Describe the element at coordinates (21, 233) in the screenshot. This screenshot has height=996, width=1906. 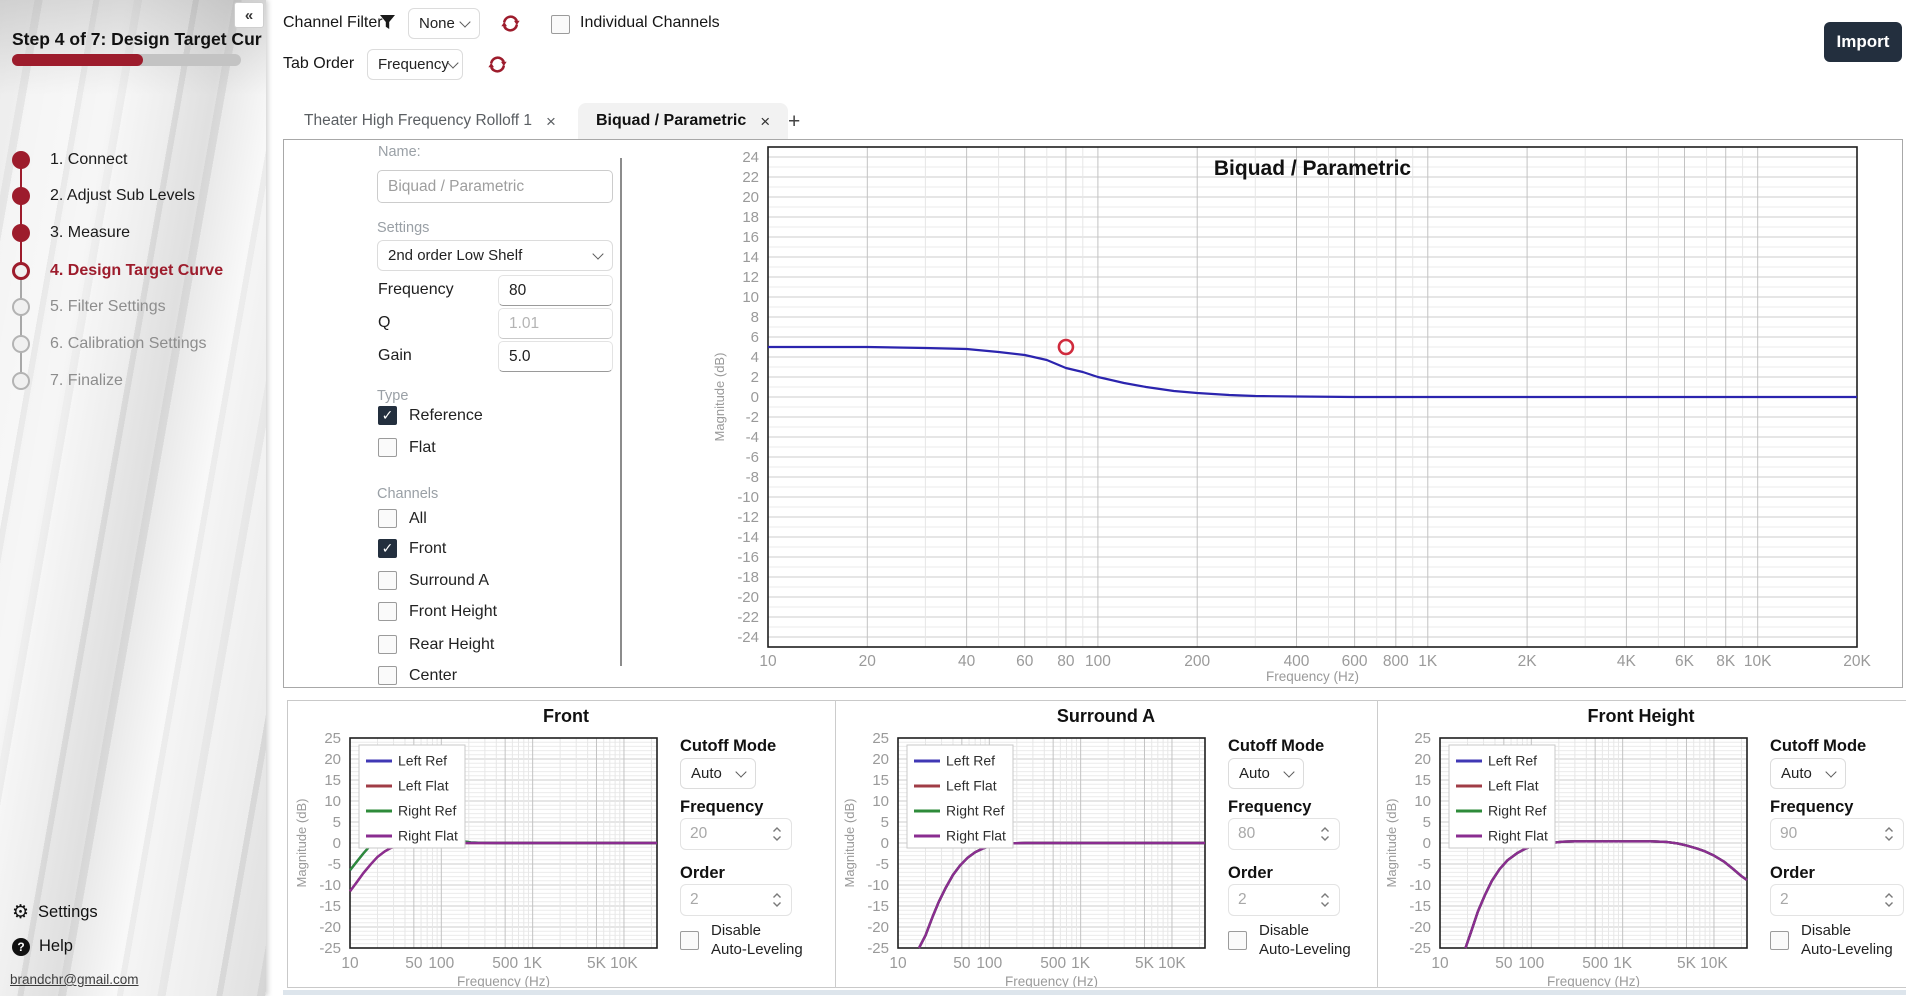
I see `step-3-dot` at that location.